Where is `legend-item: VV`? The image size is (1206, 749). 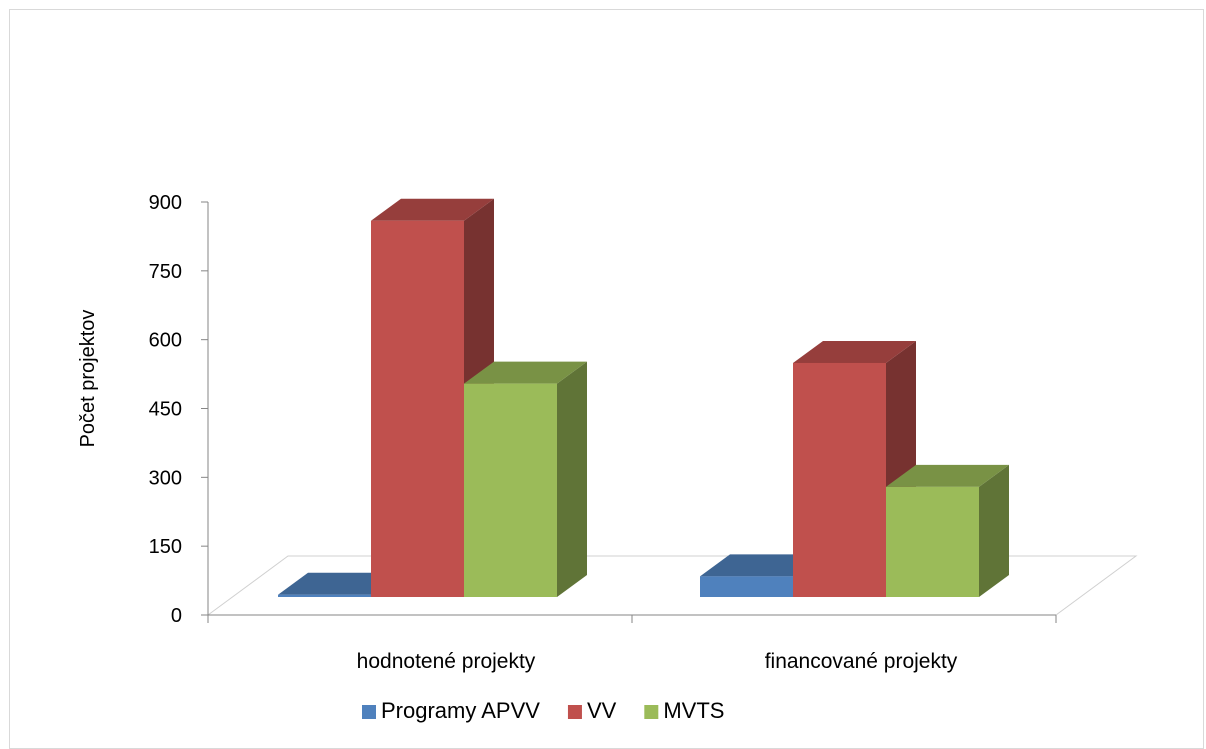
legend-item: VV is located at coordinates (592, 710).